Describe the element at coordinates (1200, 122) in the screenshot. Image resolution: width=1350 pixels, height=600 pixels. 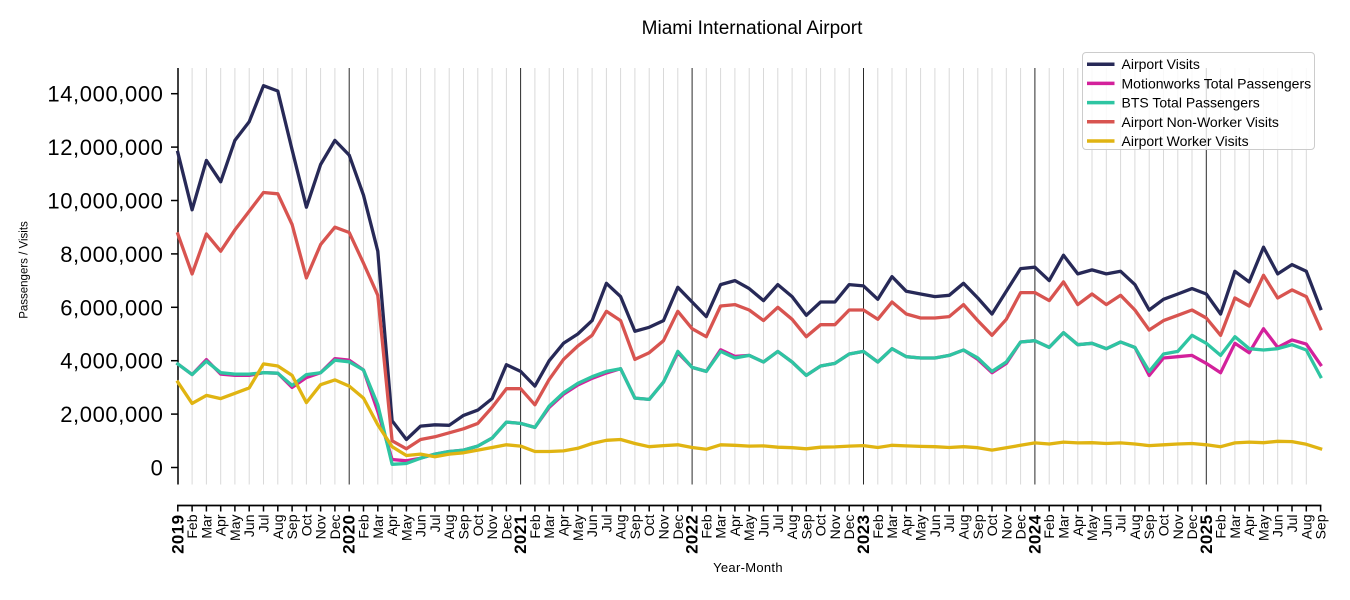
I see `svg-text: Airport Non-Worker Visits` at that location.